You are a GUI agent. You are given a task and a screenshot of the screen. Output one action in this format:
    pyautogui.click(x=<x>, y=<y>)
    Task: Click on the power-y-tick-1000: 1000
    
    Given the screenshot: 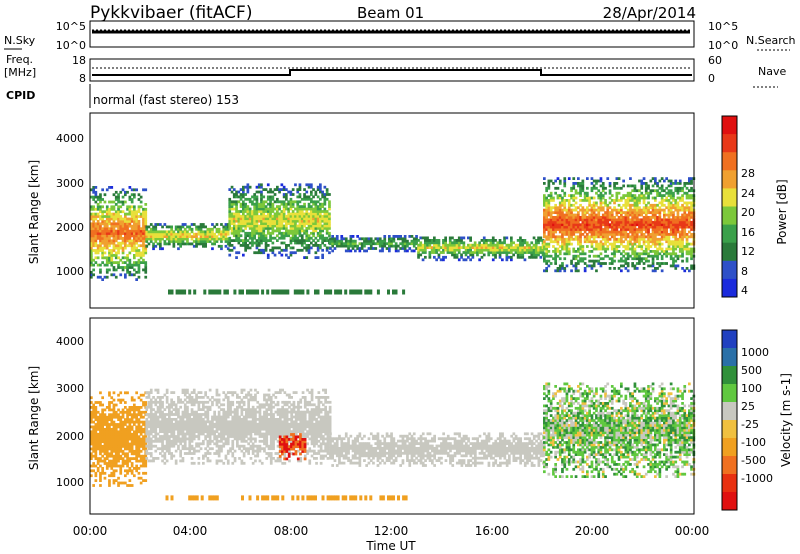 What is the action you would take?
    pyautogui.click(x=70, y=271)
    